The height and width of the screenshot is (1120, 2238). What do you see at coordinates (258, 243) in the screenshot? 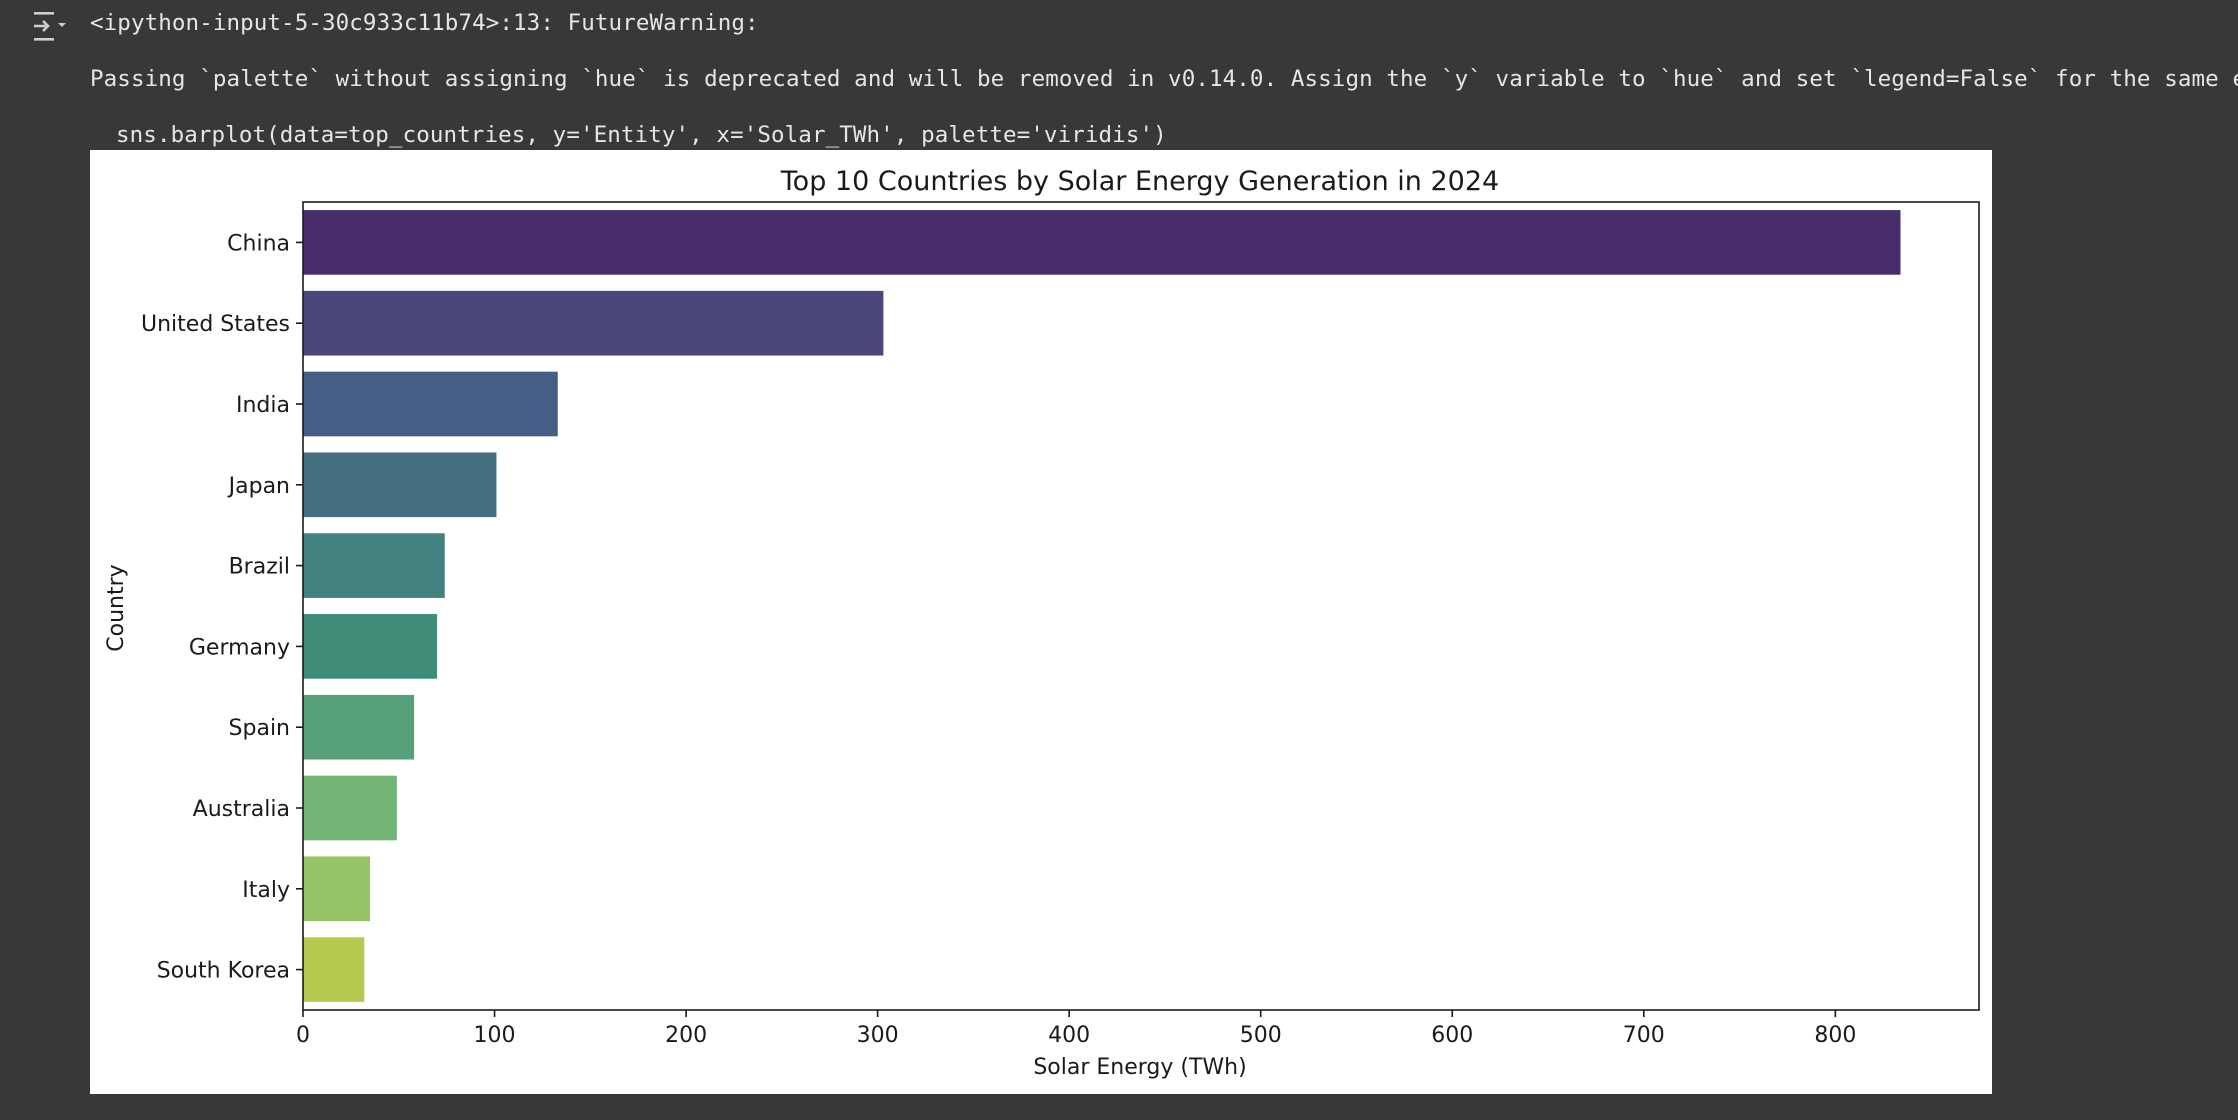
I see `y-tick-label: China` at bounding box center [258, 243].